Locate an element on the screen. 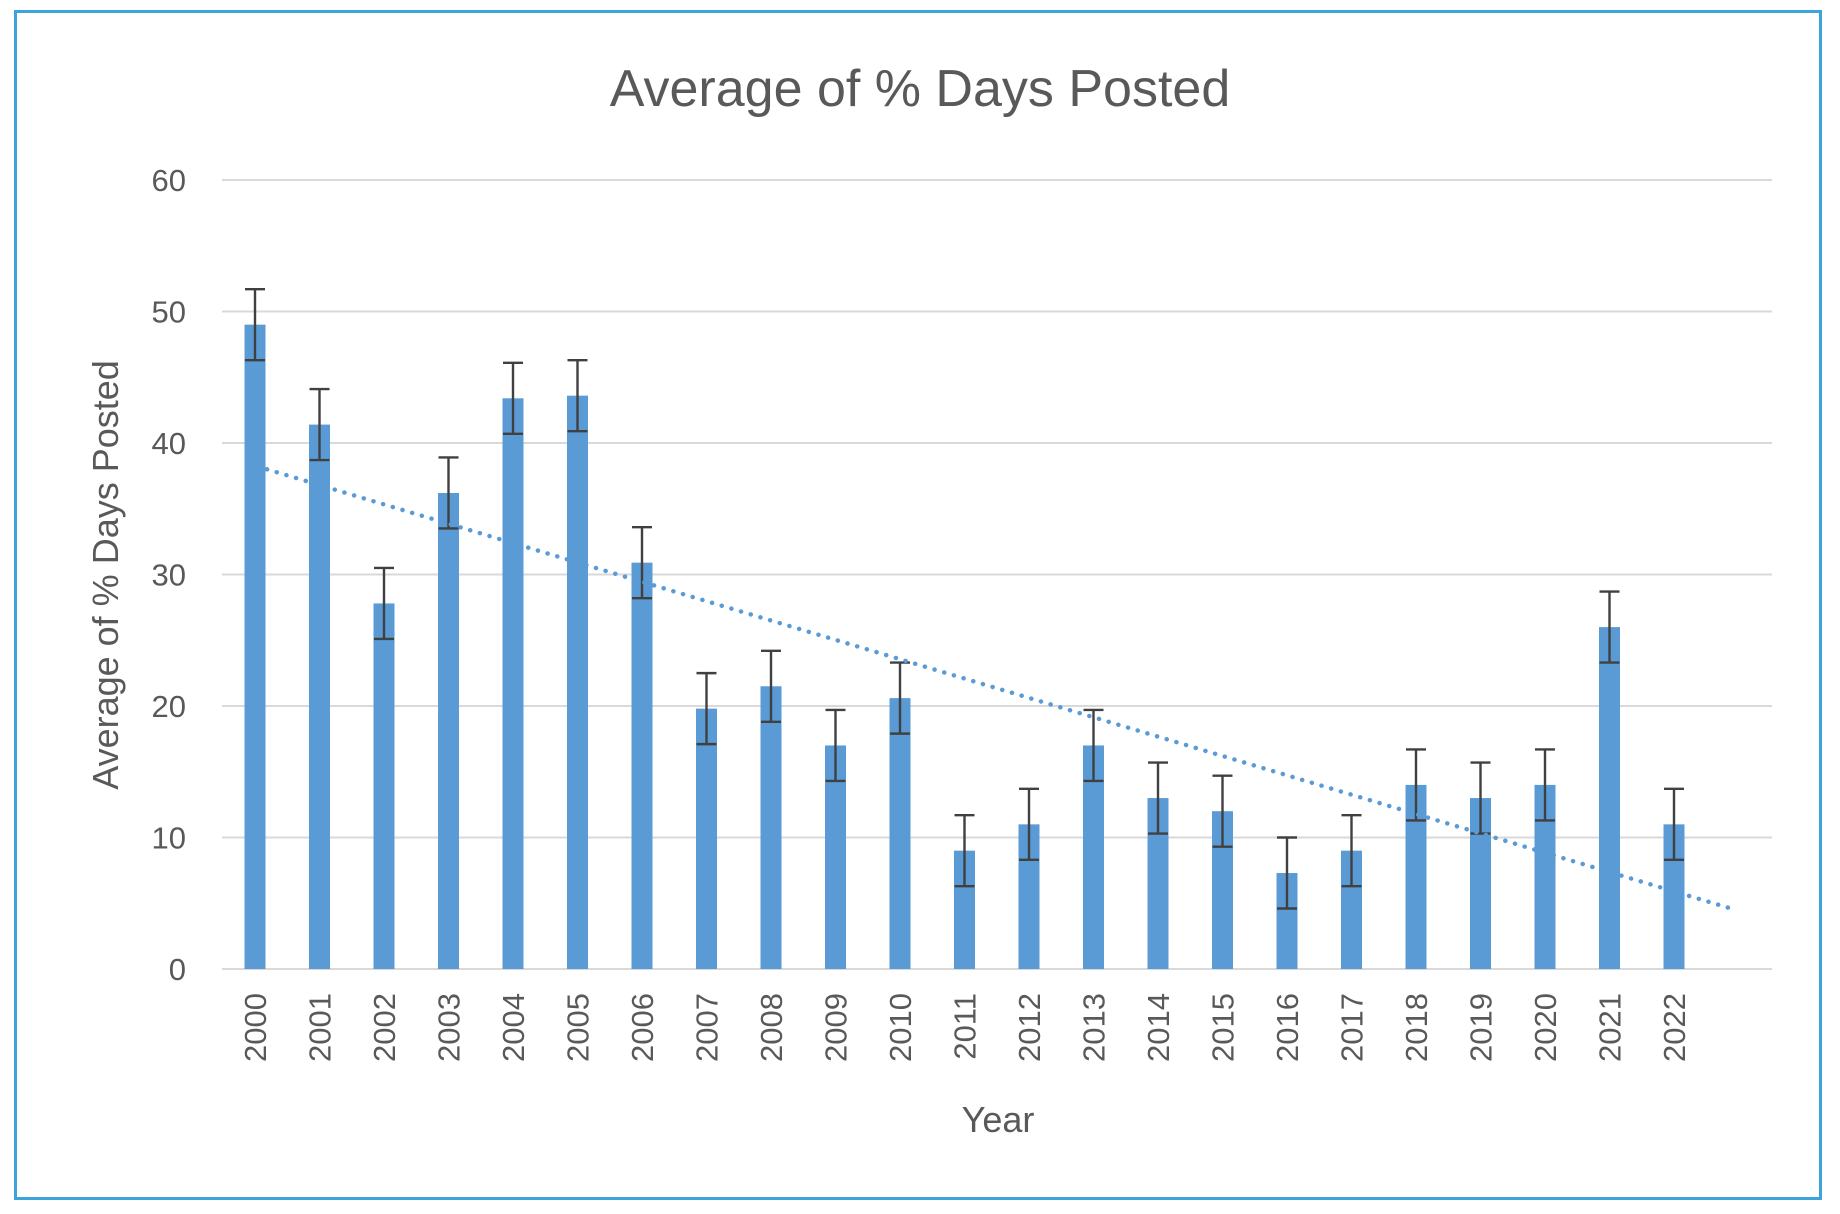 The width and height of the screenshot is (1840, 1214). x-tick-label: 2013 is located at coordinates (1094, 1027).